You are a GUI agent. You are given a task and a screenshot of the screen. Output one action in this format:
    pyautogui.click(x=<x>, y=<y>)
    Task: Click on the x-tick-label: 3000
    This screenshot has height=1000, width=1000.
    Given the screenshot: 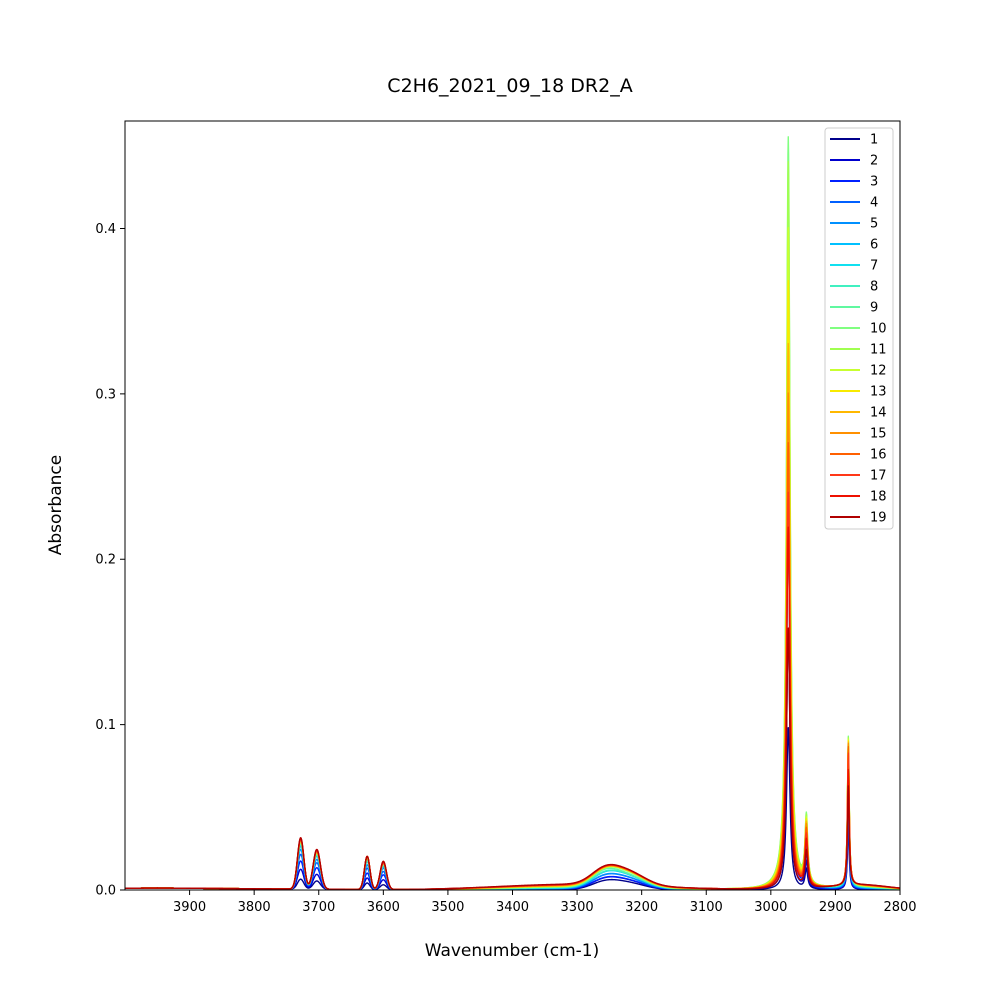 What is the action you would take?
    pyautogui.click(x=770, y=907)
    